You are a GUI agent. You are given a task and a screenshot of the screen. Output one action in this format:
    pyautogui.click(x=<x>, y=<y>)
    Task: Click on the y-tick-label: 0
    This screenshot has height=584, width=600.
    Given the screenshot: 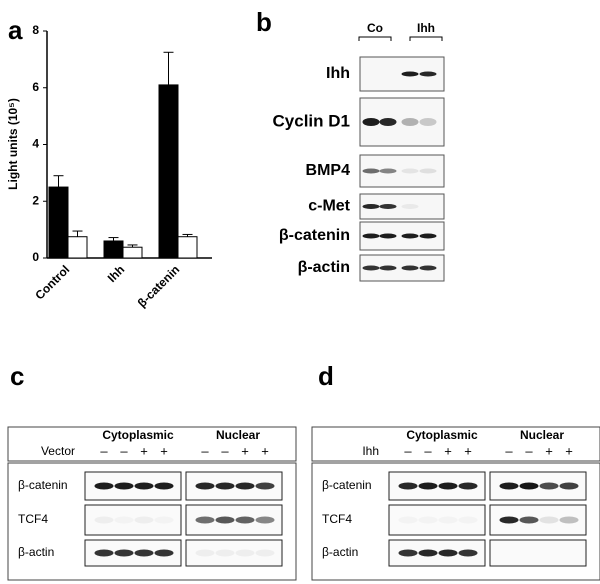 What is the action you would take?
    pyautogui.click(x=35, y=257)
    